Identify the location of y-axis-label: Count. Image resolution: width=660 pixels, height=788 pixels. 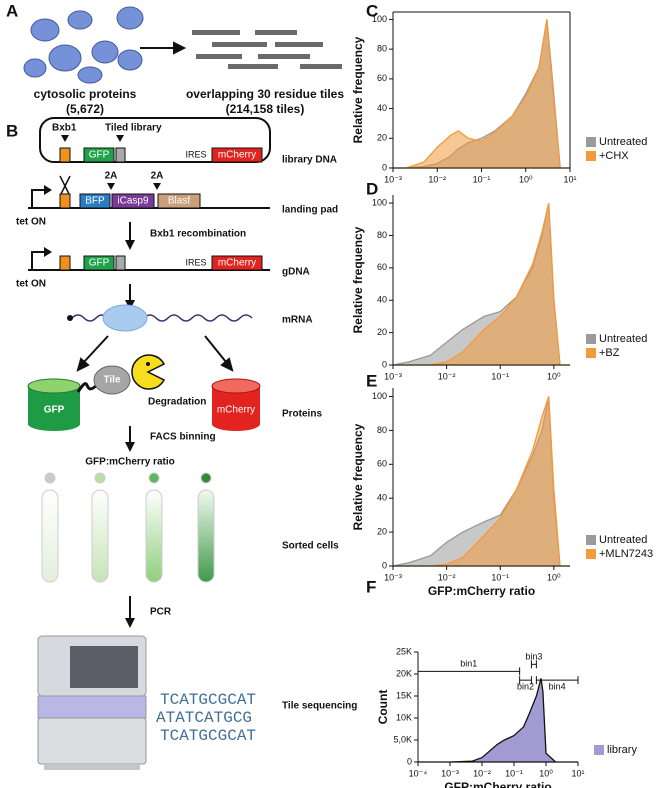
(383, 707).